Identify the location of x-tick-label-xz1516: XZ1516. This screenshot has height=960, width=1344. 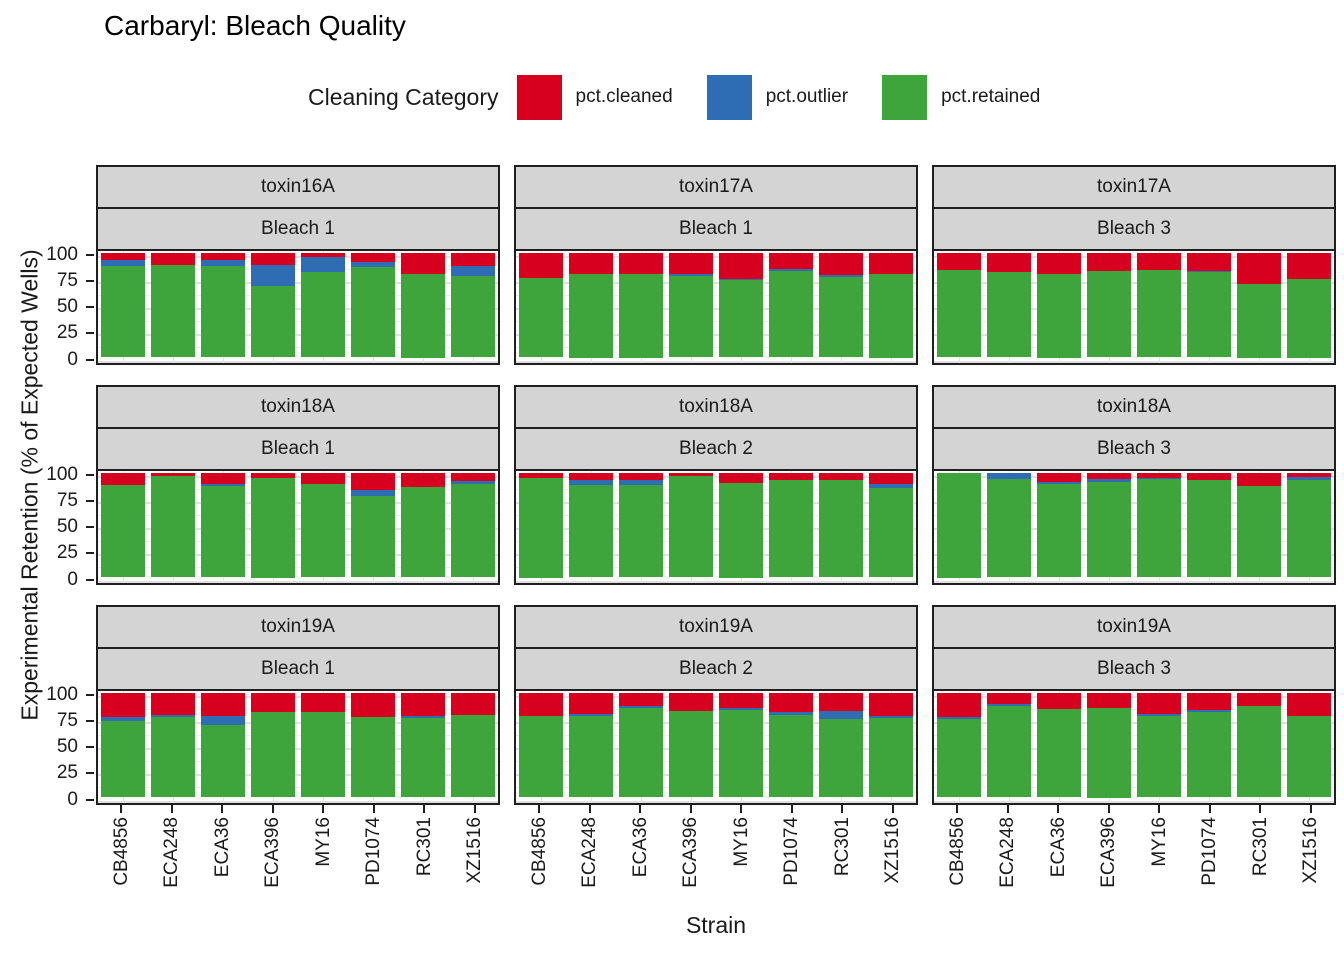
(475, 850).